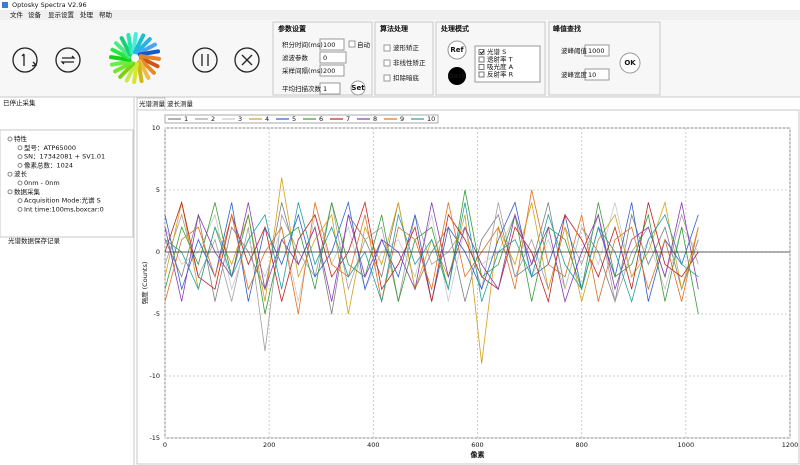 This screenshot has width=800, height=465. Describe the element at coordinates (567, 28) in the screenshot. I see `panel-title: 峰值查找` at that location.